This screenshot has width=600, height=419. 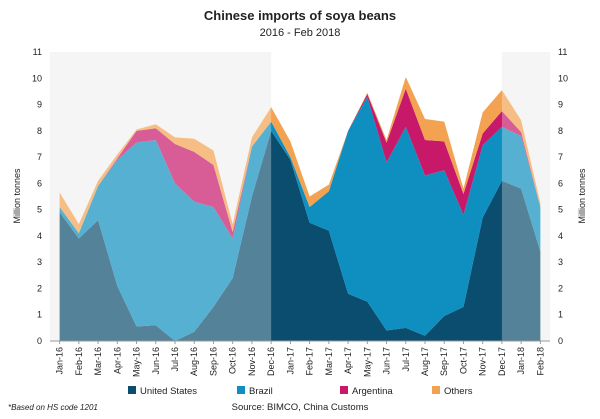 I want to click on legend-label: Brazil, so click(x=261, y=391).